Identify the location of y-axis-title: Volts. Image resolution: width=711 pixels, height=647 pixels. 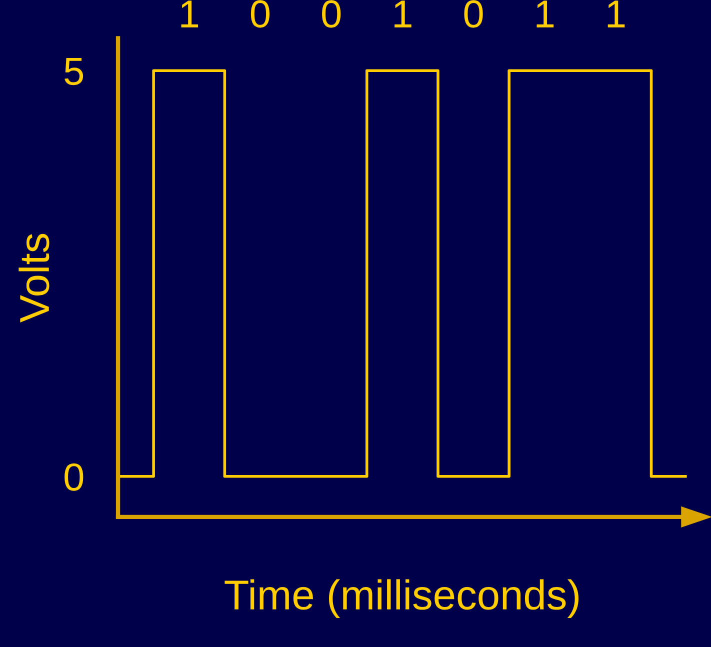
(34, 278).